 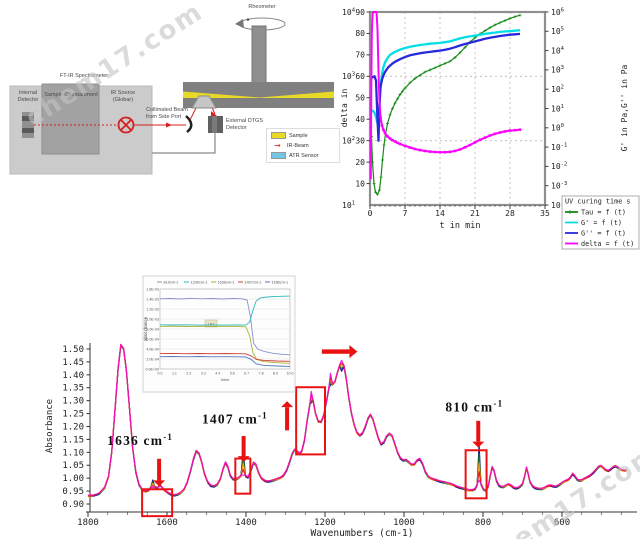 What do you see at coordinates (235, 418) in the screenshot?
I see `peak-label: 1407 cm-1` at bounding box center [235, 418].